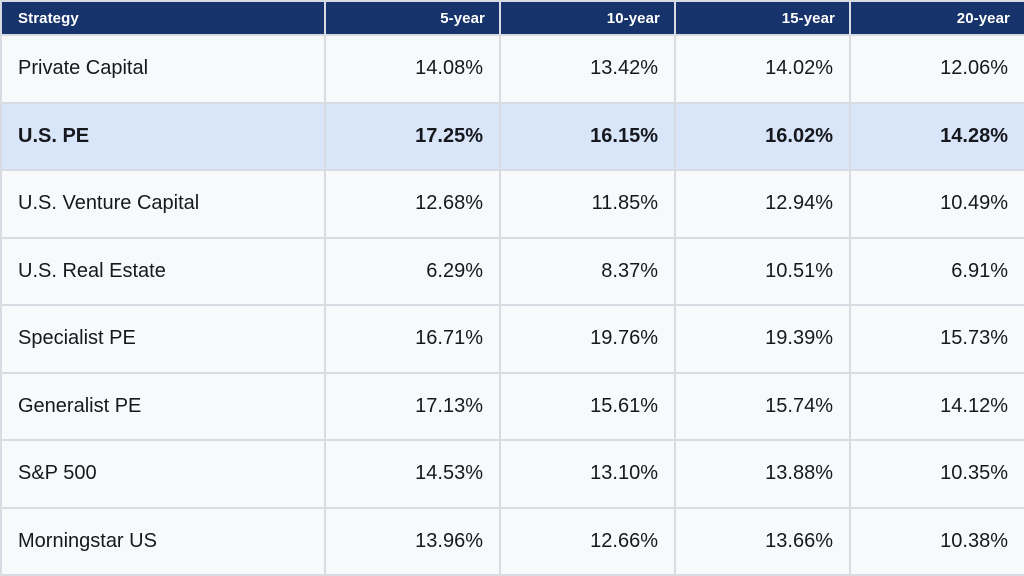 The height and width of the screenshot is (576, 1024). I want to click on value-cell: 12.94%, so click(762, 204).